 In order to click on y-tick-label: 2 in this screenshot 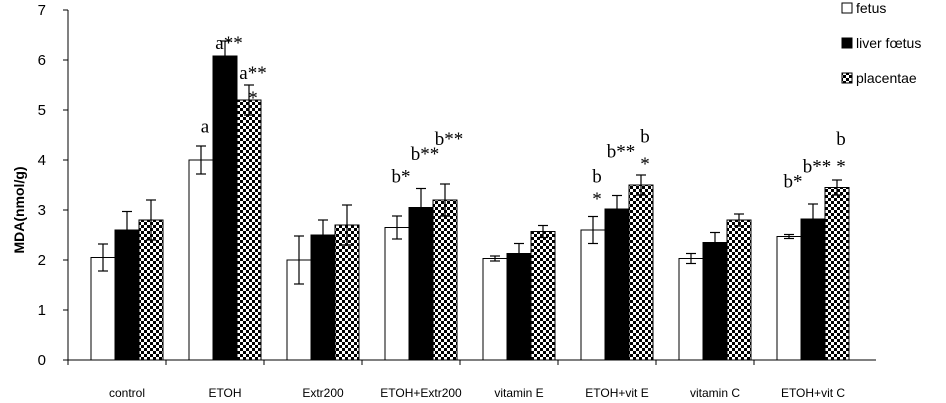, I will do `click(42, 260)`.